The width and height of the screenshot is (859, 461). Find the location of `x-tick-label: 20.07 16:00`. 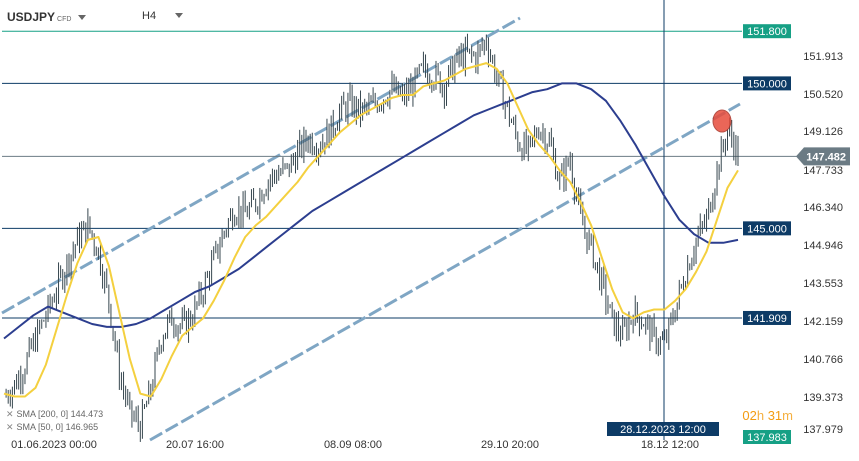

x-tick-label: 20.07 16:00 is located at coordinates (195, 445).